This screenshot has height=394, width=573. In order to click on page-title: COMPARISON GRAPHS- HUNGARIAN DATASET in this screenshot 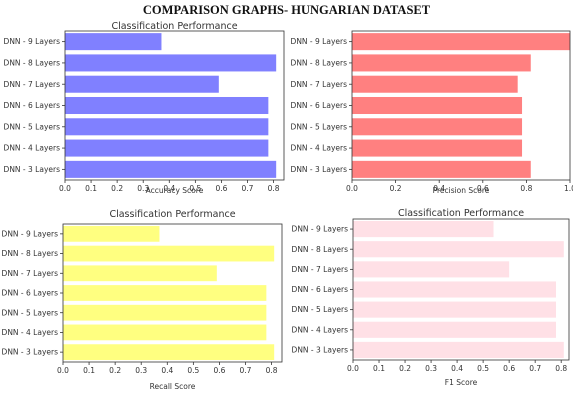, I will do `click(286, 10)`.